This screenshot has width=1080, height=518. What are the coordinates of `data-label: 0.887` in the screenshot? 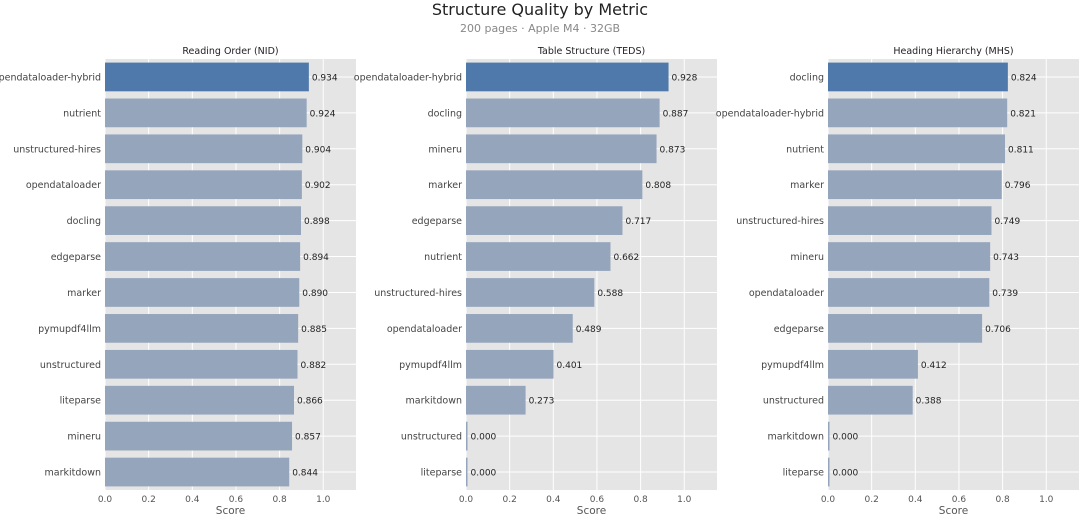 It's located at (676, 114).